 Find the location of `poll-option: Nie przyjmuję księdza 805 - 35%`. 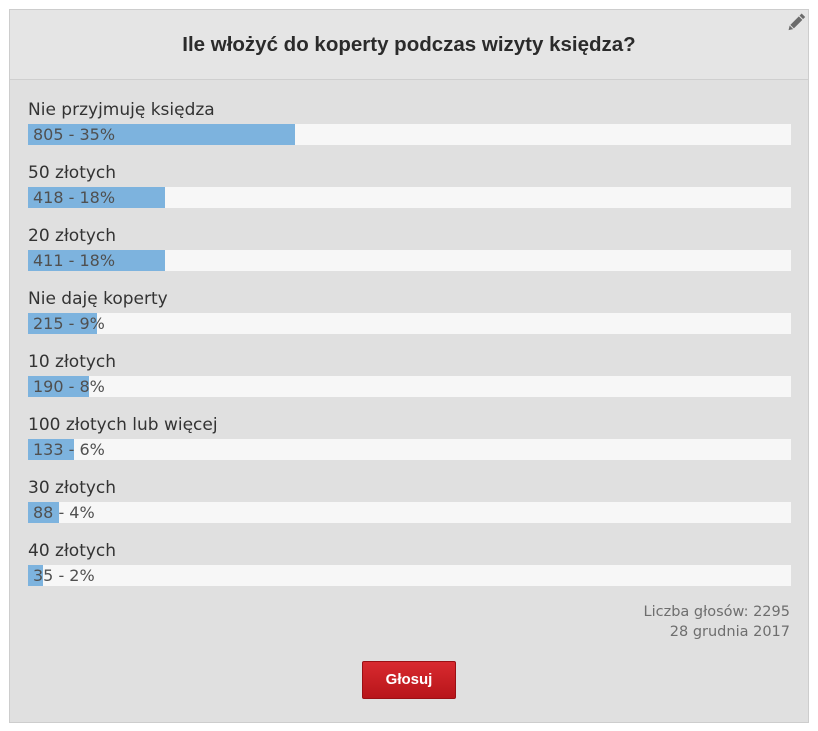

poll-option: Nie przyjmuję księdza 805 - 35% is located at coordinates (409, 131).